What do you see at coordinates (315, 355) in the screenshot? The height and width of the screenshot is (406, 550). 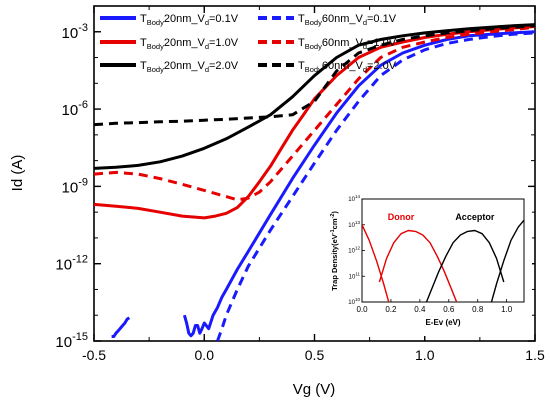 I see `x-tick-label: 0.5` at bounding box center [315, 355].